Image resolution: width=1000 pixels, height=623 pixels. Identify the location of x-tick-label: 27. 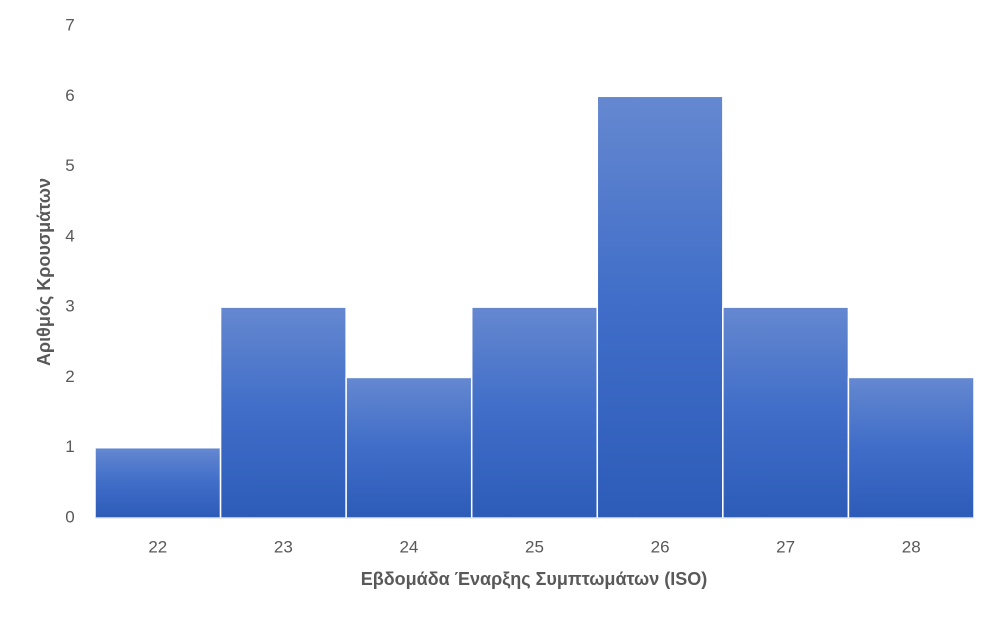
(785, 546).